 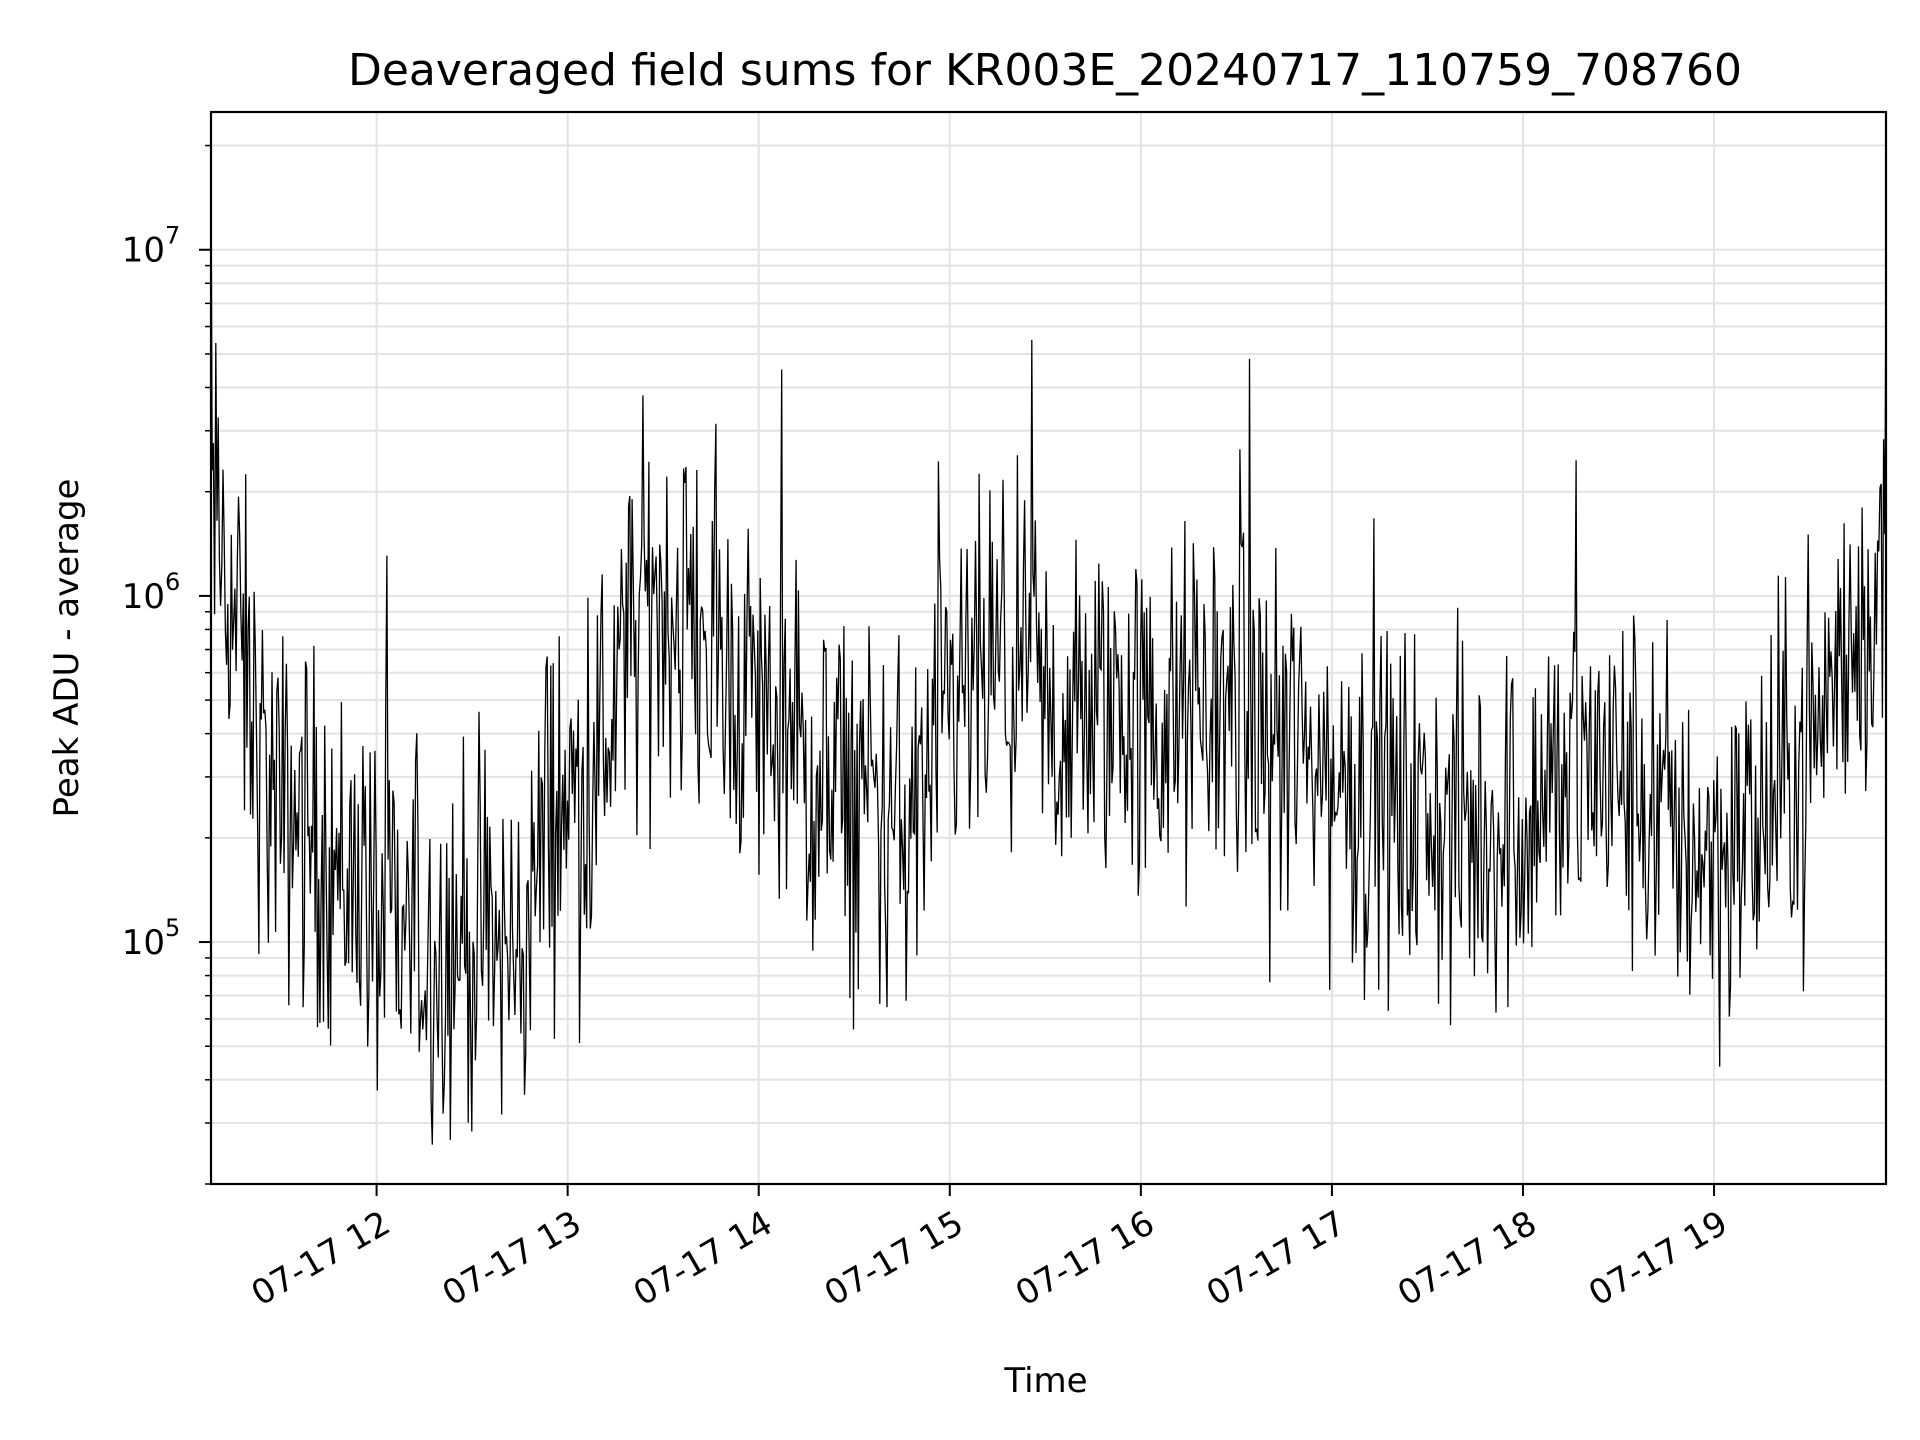 I want to click on y-axis-label: Peak ADU - average, so click(x=67, y=648).